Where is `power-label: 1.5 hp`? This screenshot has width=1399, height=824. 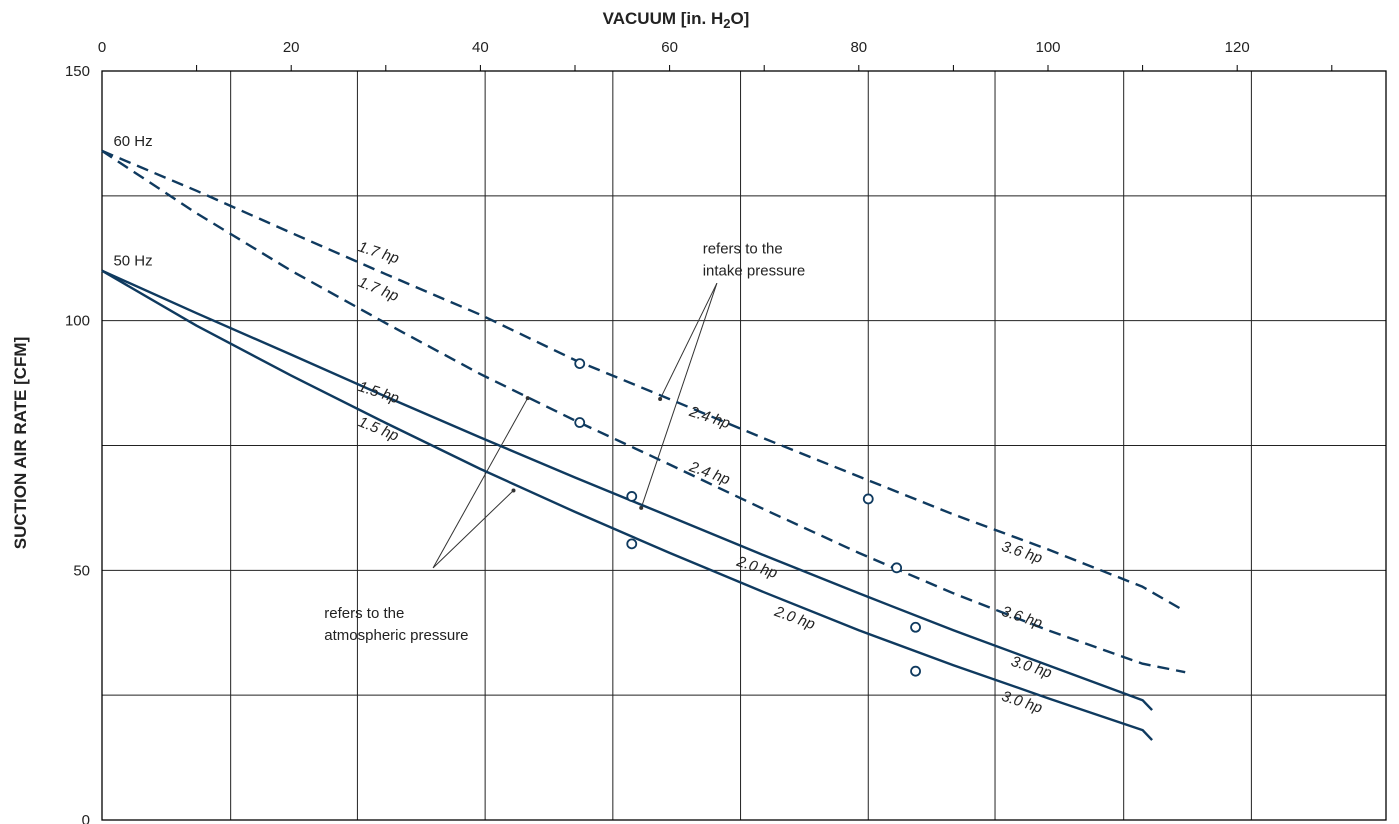
power-label: 1.5 hp is located at coordinates (378, 392).